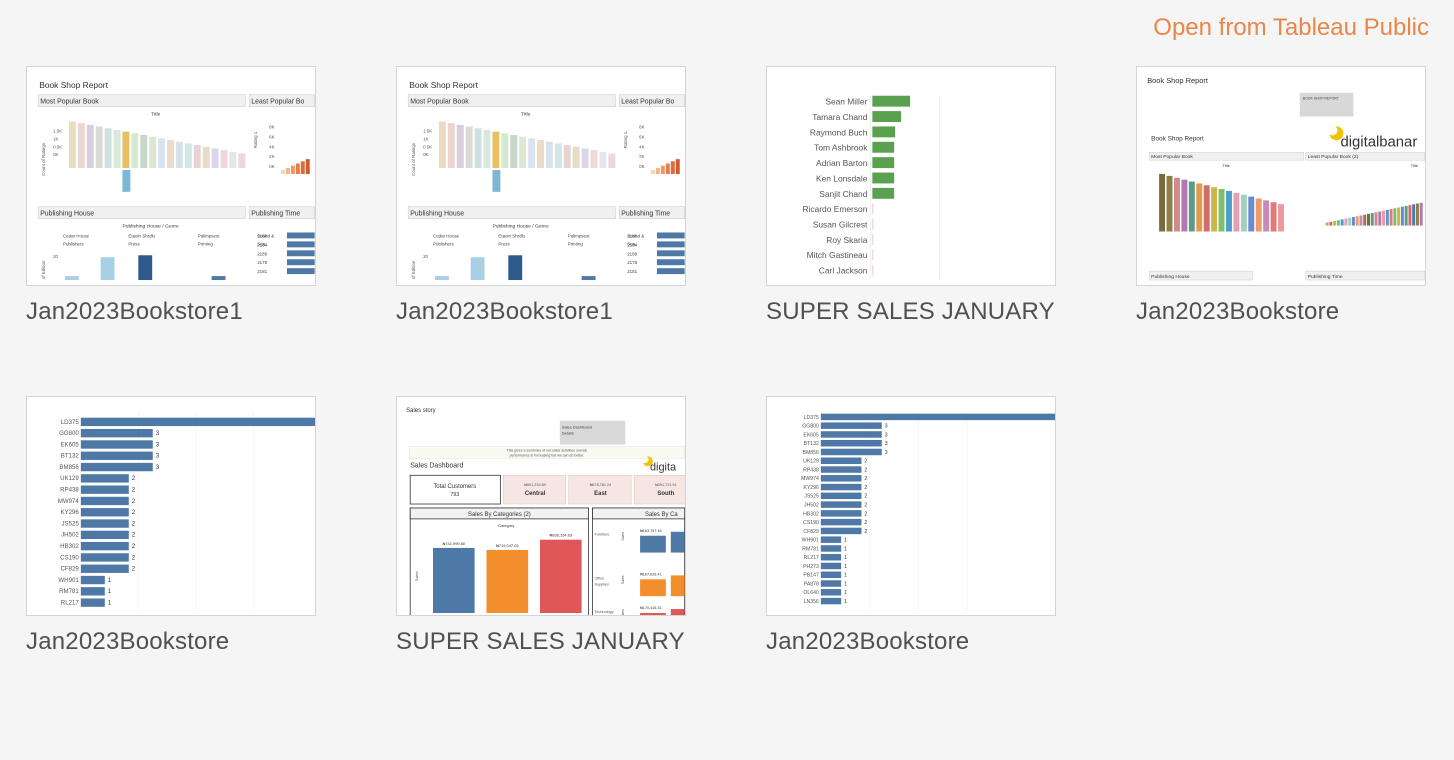  I want to click on row-code: LN356, so click(811, 602).